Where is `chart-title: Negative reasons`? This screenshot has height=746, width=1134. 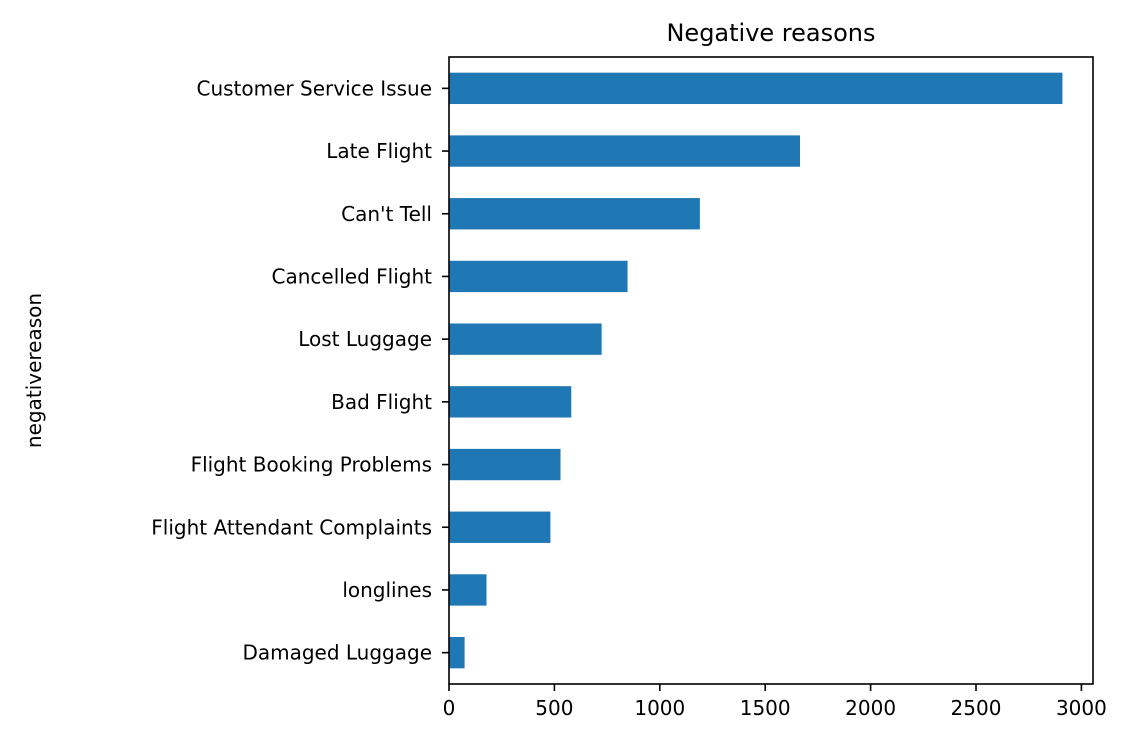
chart-title: Negative reasons is located at coordinates (770, 33).